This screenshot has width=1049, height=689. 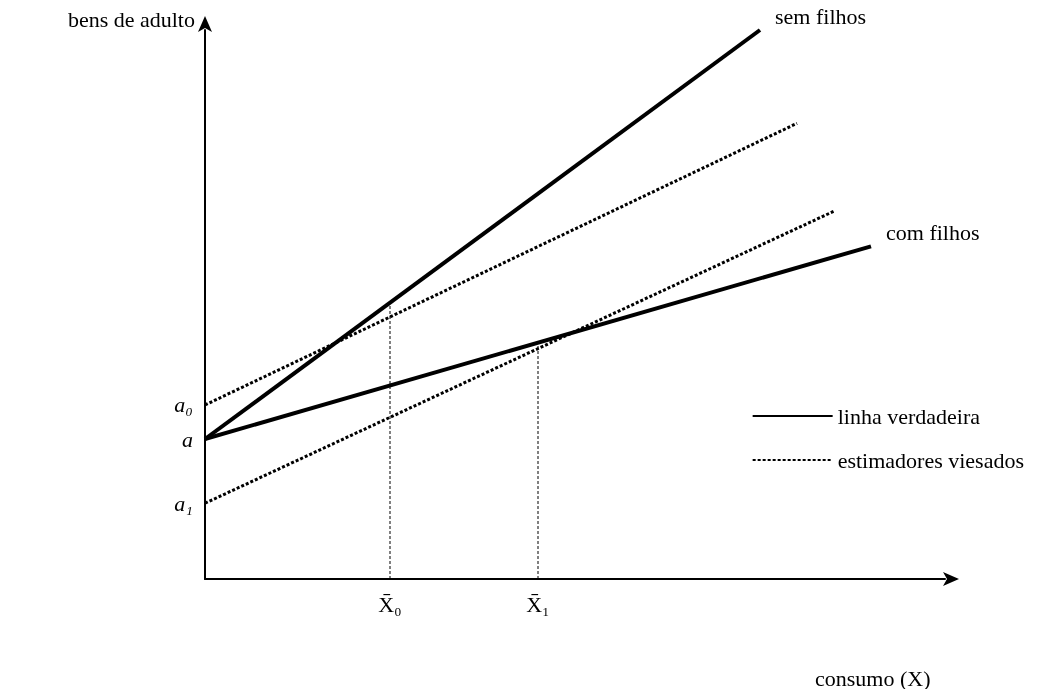 I want to click on annotation: com filhos, so click(x=933, y=232).